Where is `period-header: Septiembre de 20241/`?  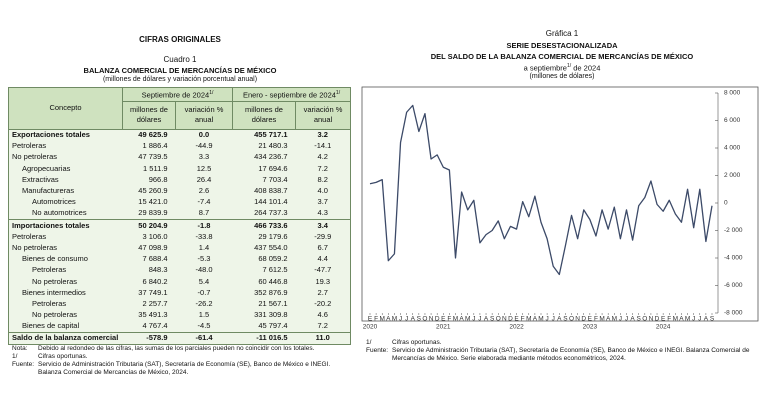
period-header: Septiembre de 20241/ is located at coordinates (177, 94).